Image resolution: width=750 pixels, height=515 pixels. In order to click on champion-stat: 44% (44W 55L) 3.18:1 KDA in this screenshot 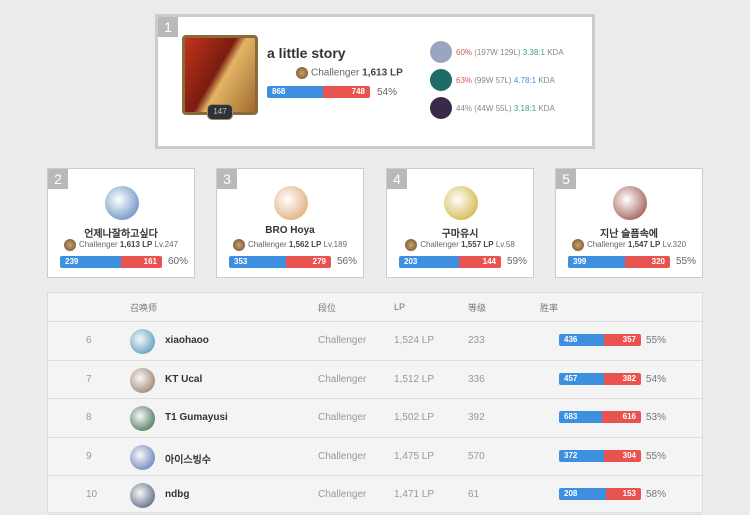, I will do `click(492, 108)`.